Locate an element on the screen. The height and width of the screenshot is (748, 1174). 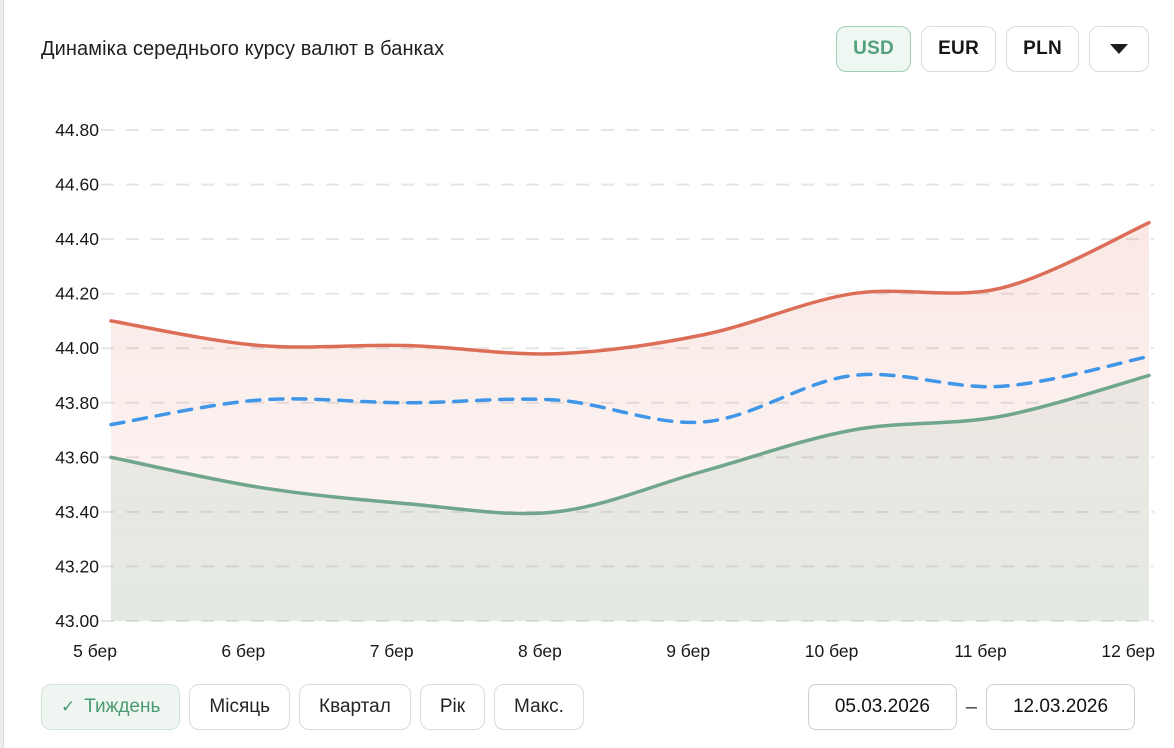
date-from-input is located at coordinates (882, 707).